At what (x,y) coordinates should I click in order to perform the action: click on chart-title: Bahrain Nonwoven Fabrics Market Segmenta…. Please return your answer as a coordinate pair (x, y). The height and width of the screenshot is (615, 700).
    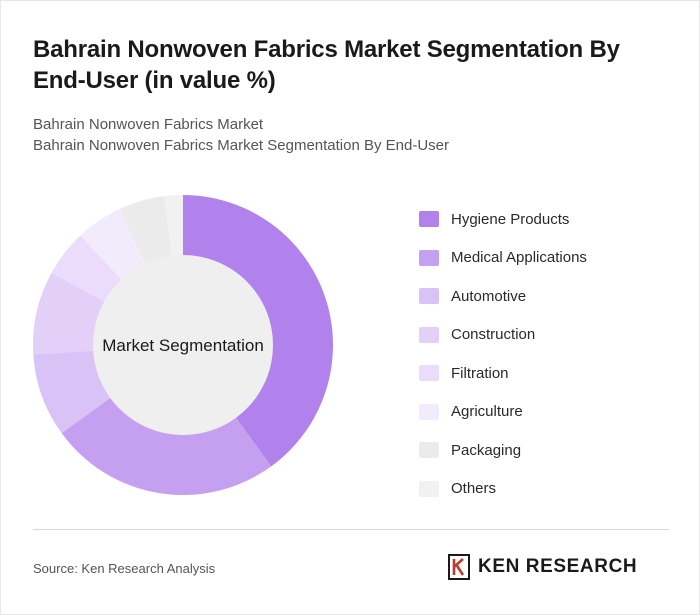
    Looking at the image, I should click on (326, 65).